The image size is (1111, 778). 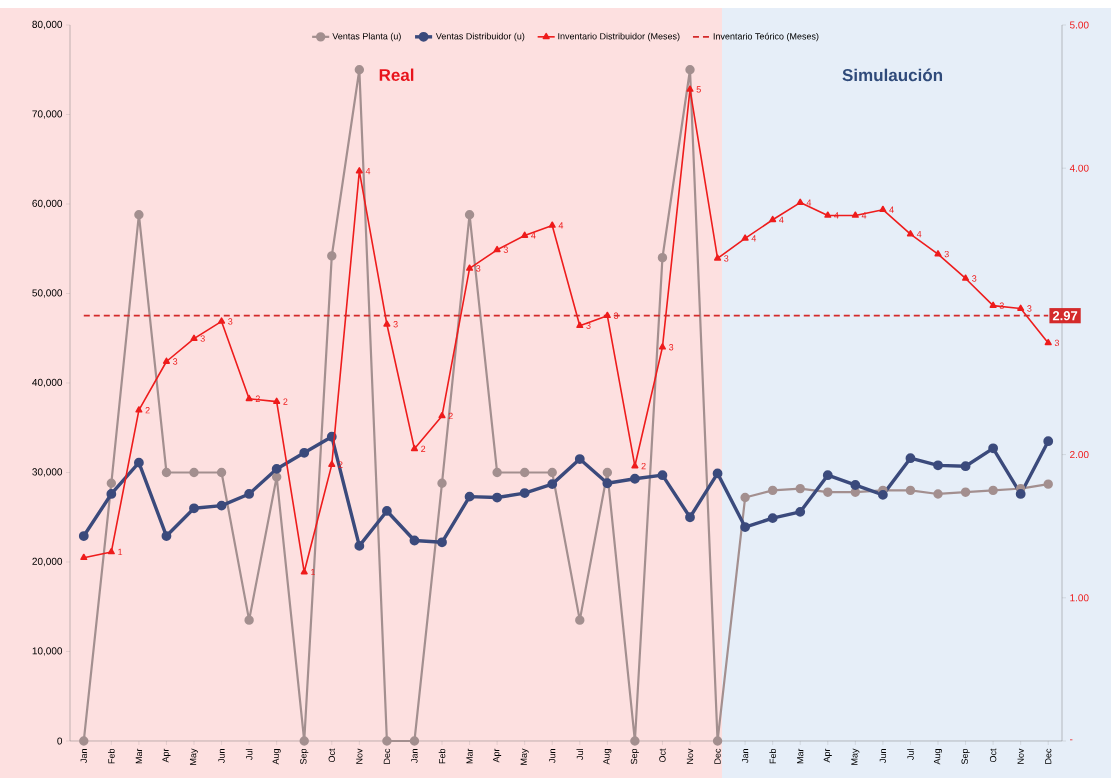 What do you see at coordinates (47, 383) in the screenshot?
I see `y-tick-label: 40,000` at bounding box center [47, 383].